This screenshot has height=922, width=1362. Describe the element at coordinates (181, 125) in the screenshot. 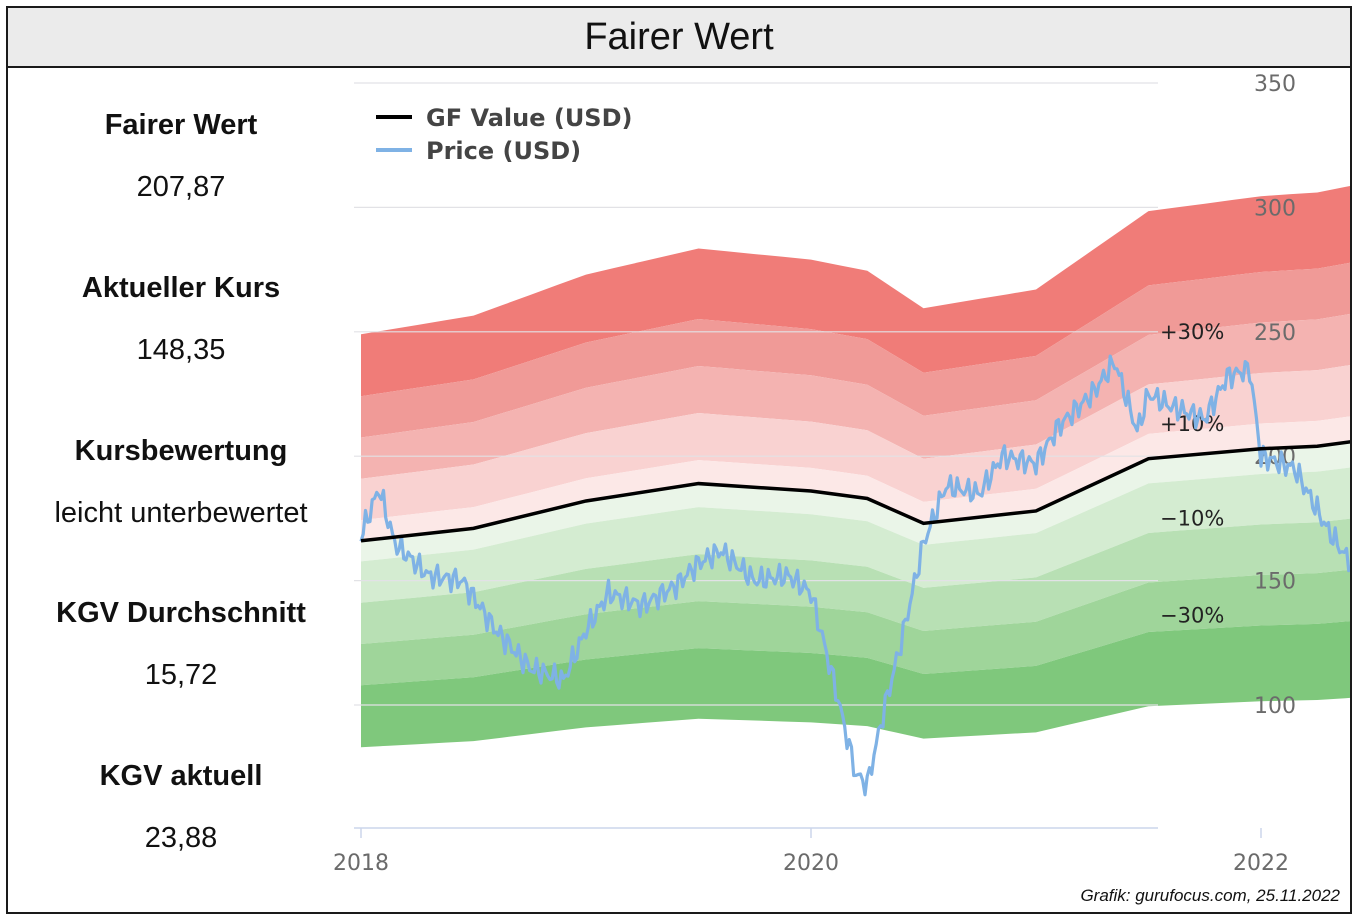

I see `stat-label: Fairer Wert` at that location.